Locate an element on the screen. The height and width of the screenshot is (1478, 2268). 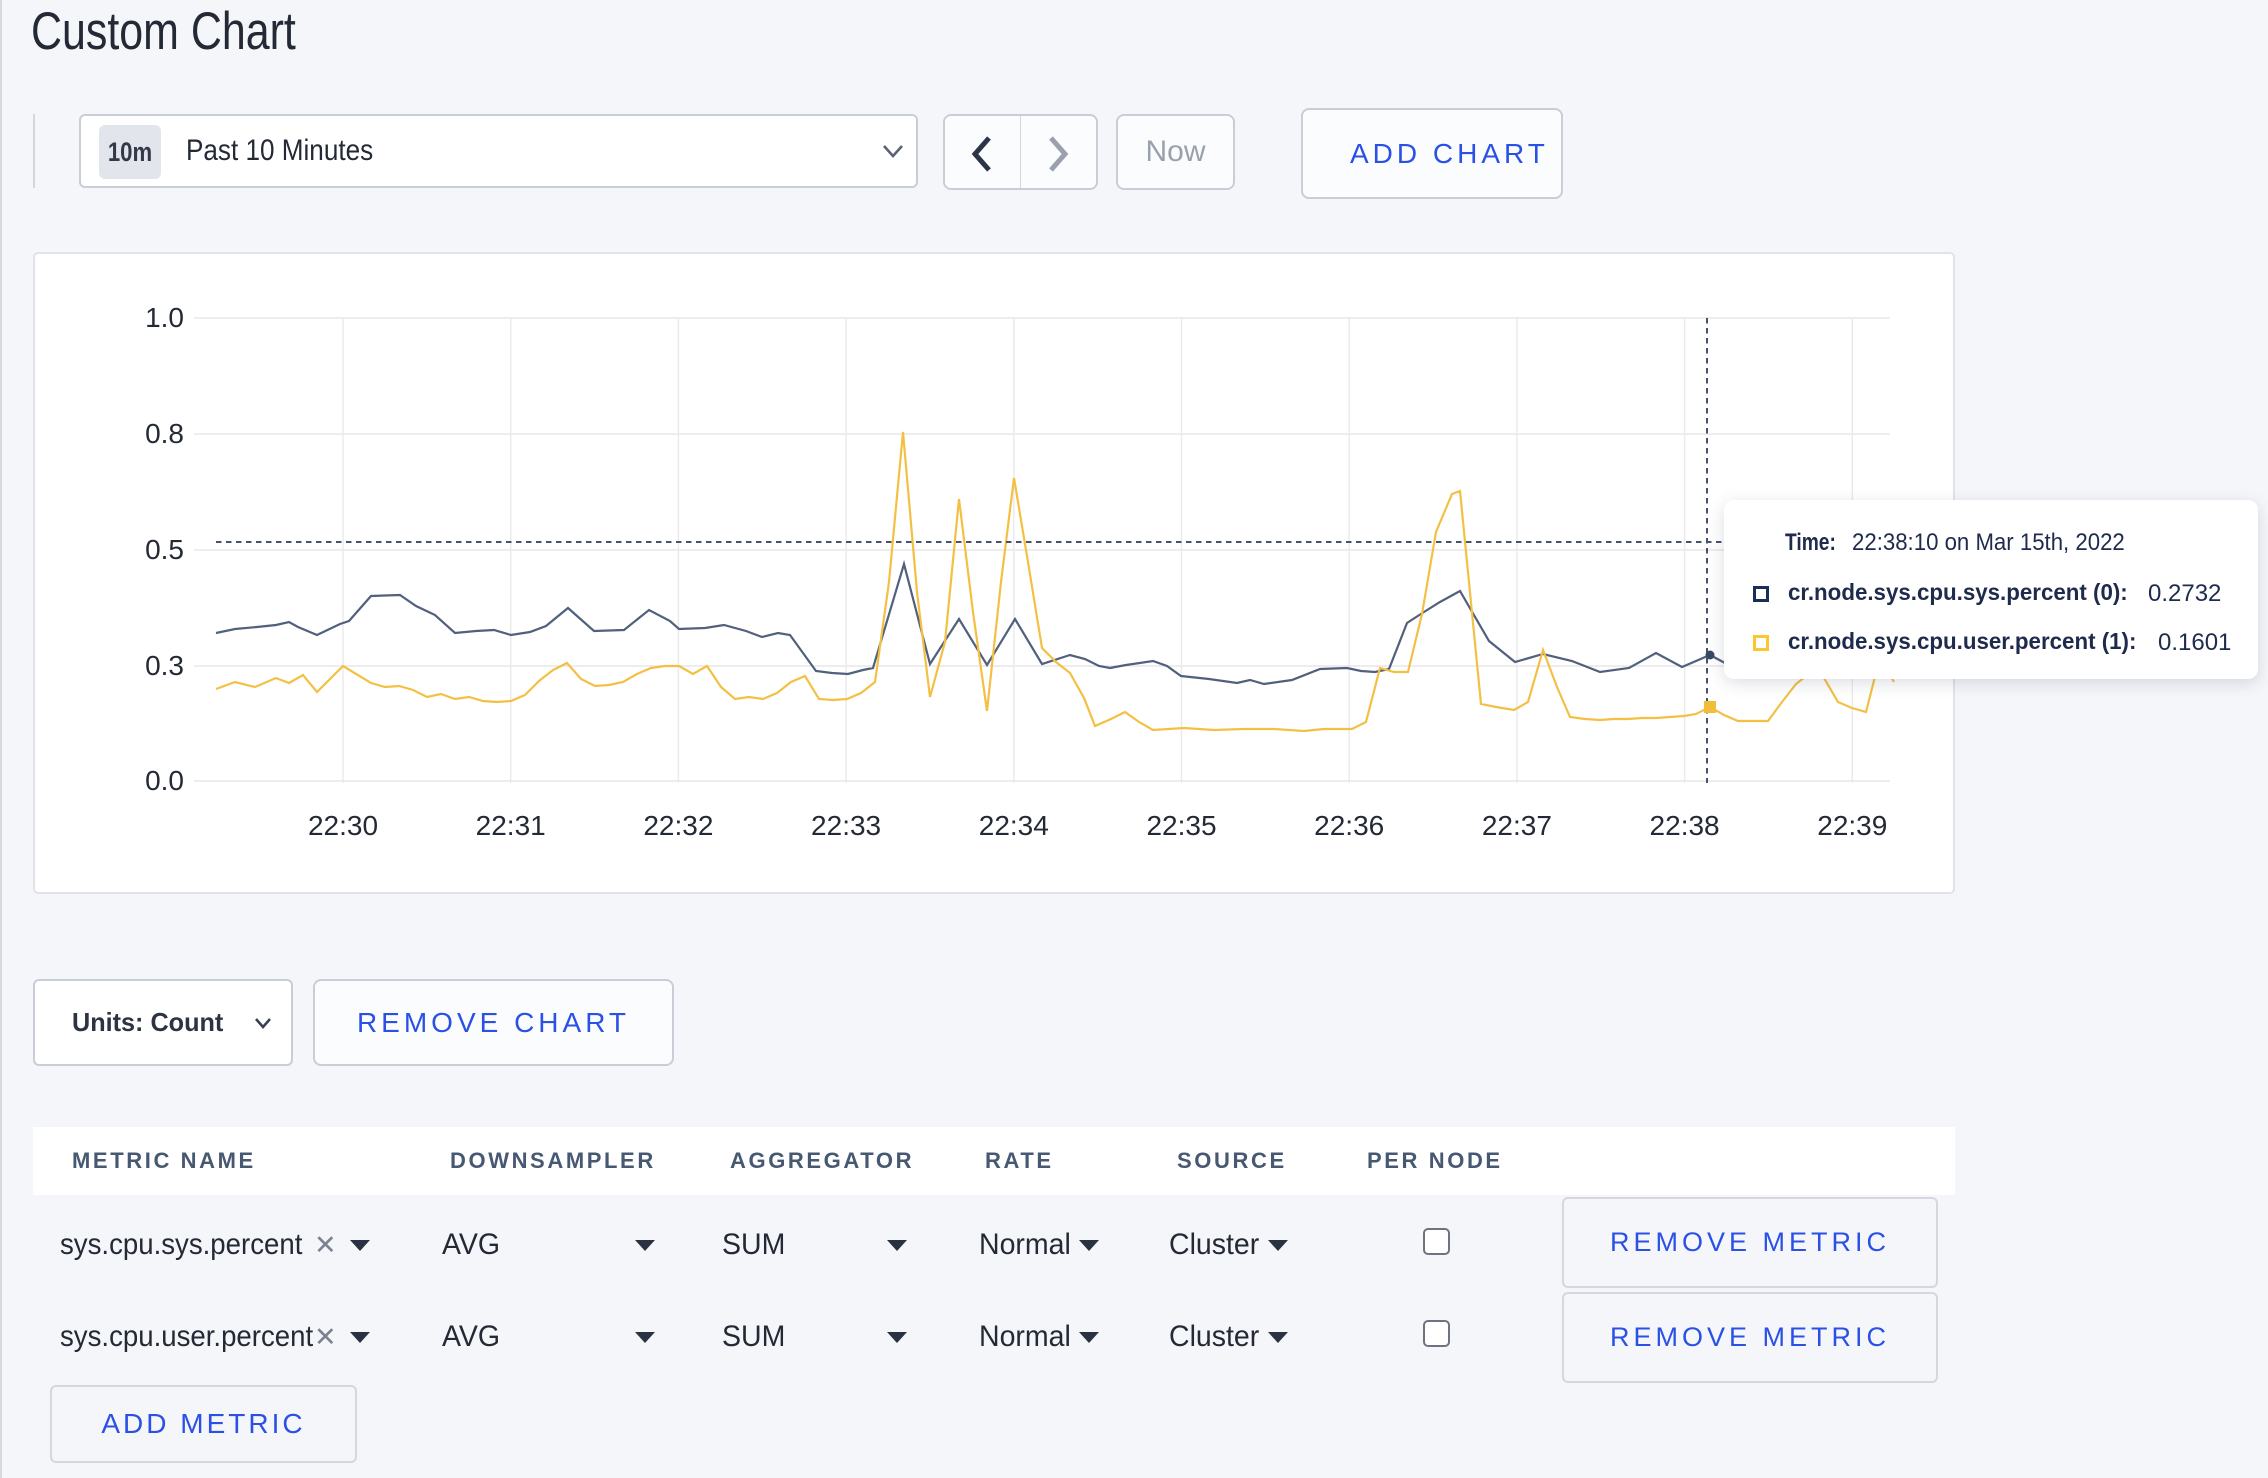
svg-text: 0.8 is located at coordinates (164, 433).